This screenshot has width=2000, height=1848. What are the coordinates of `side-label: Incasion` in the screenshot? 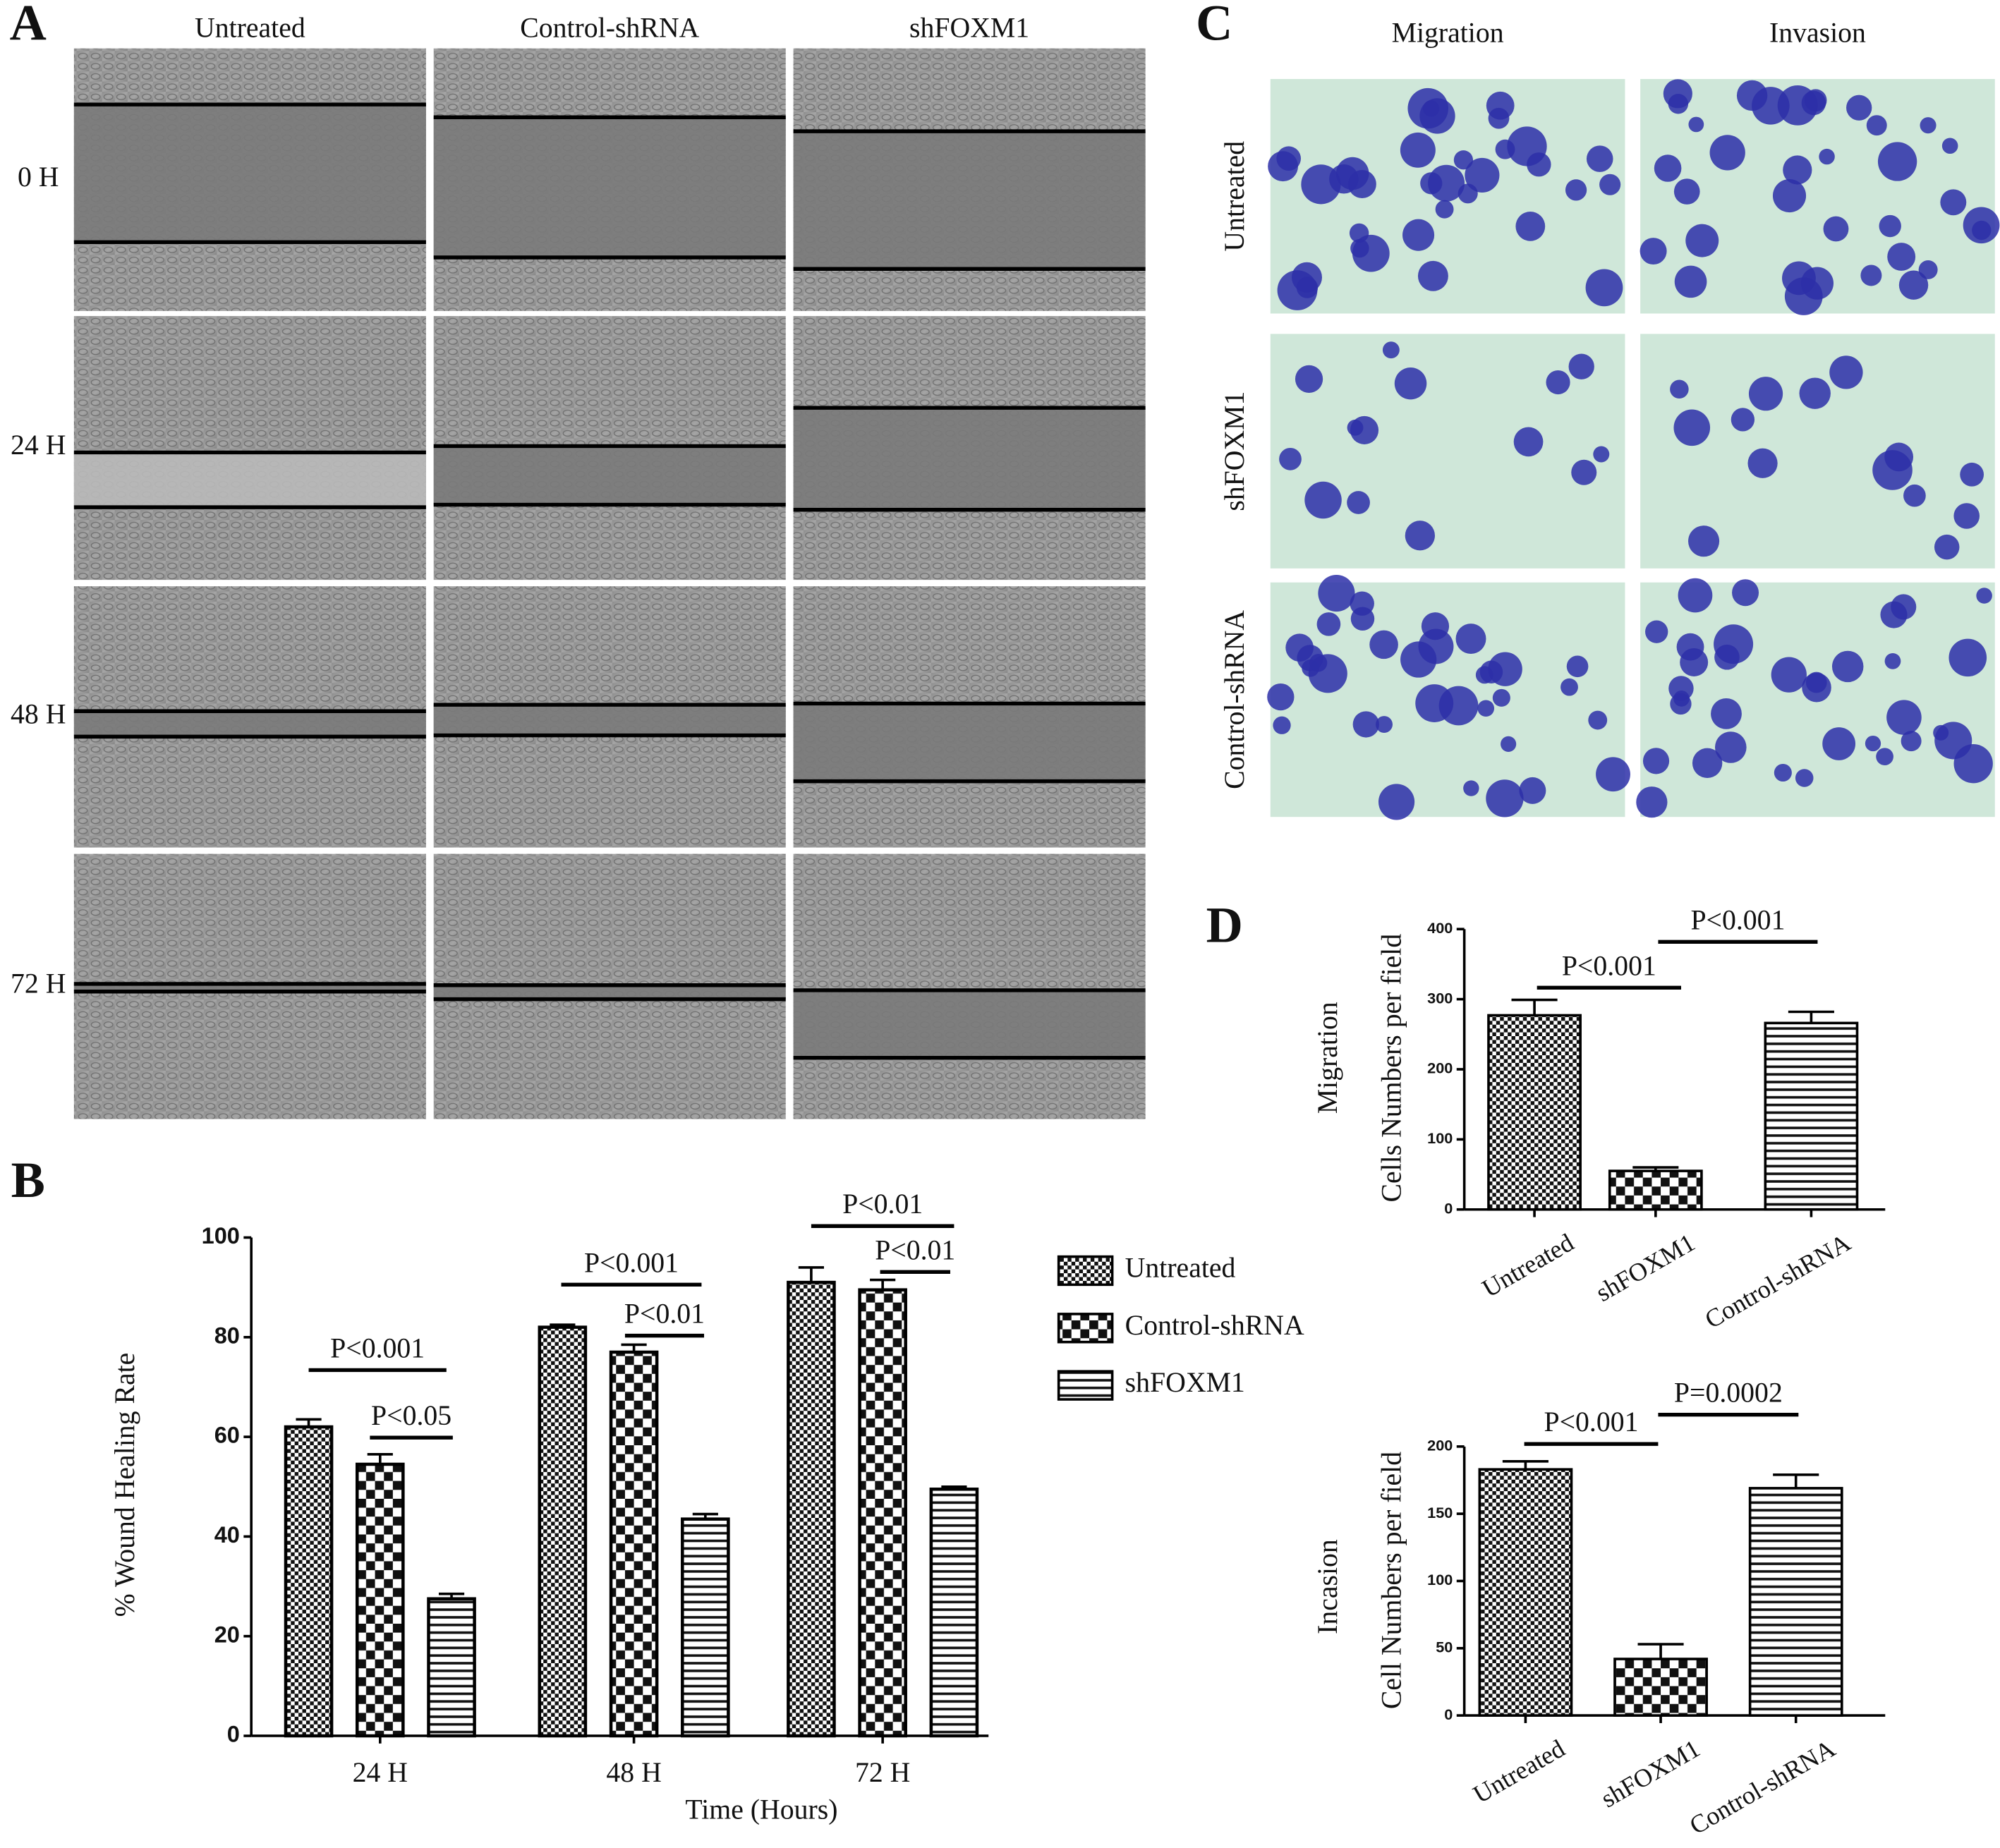 It's located at (1327, 1586).